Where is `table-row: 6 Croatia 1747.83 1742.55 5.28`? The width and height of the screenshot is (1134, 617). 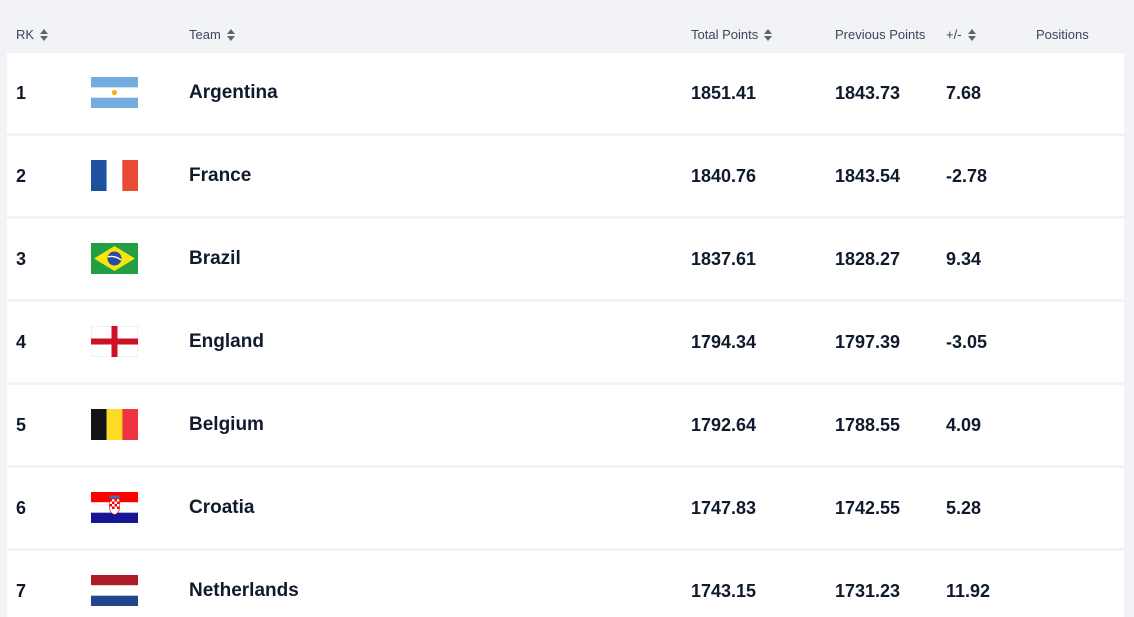 table-row: 6 Croatia 1747.83 1742.55 5.28 is located at coordinates (565, 508).